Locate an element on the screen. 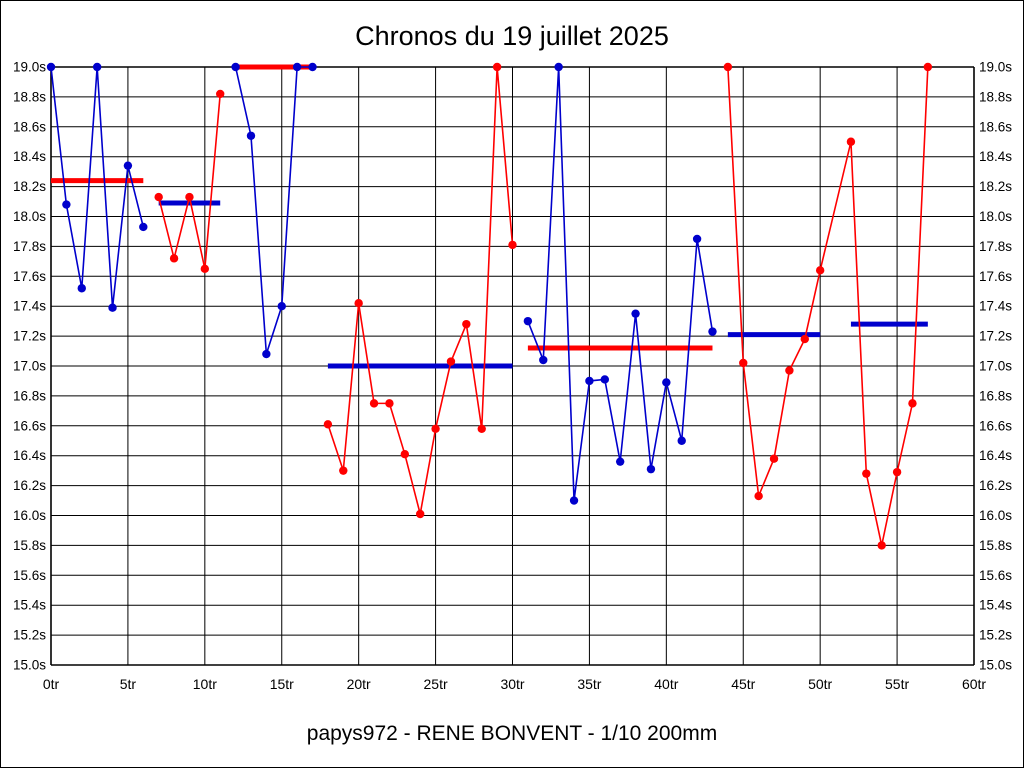 The width and height of the screenshot is (1024, 768). x-tick-label: 50tr is located at coordinates (820, 684).